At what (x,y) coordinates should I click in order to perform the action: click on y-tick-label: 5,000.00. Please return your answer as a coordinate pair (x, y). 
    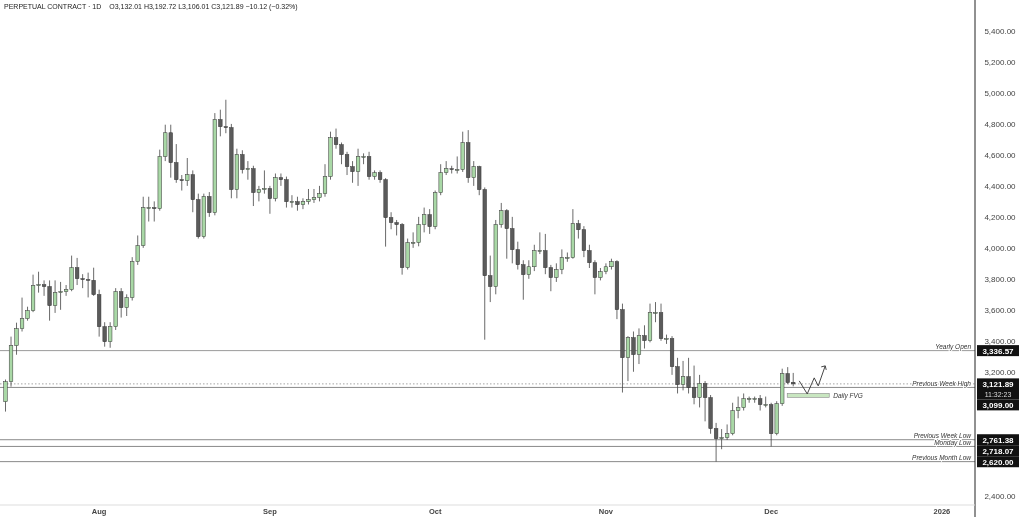
    Looking at the image, I should click on (1000, 93).